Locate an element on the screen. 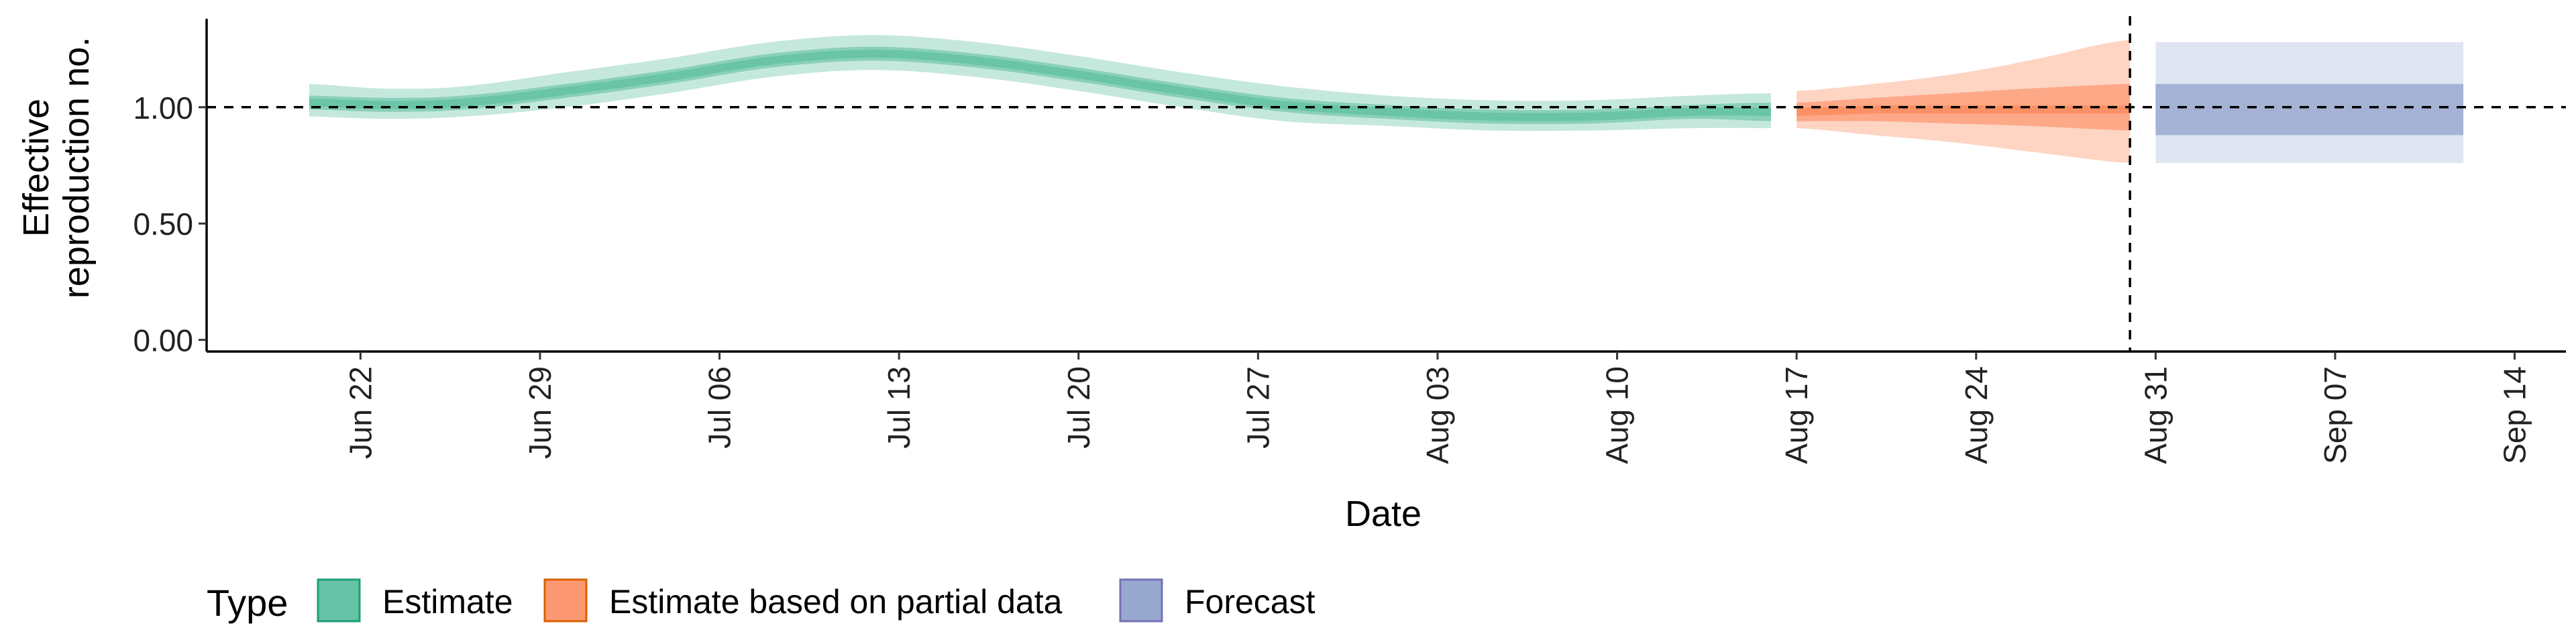 The width and height of the screenshot is (2576, 644). x-axis-title: Date is located at coordinates (1383, 514).